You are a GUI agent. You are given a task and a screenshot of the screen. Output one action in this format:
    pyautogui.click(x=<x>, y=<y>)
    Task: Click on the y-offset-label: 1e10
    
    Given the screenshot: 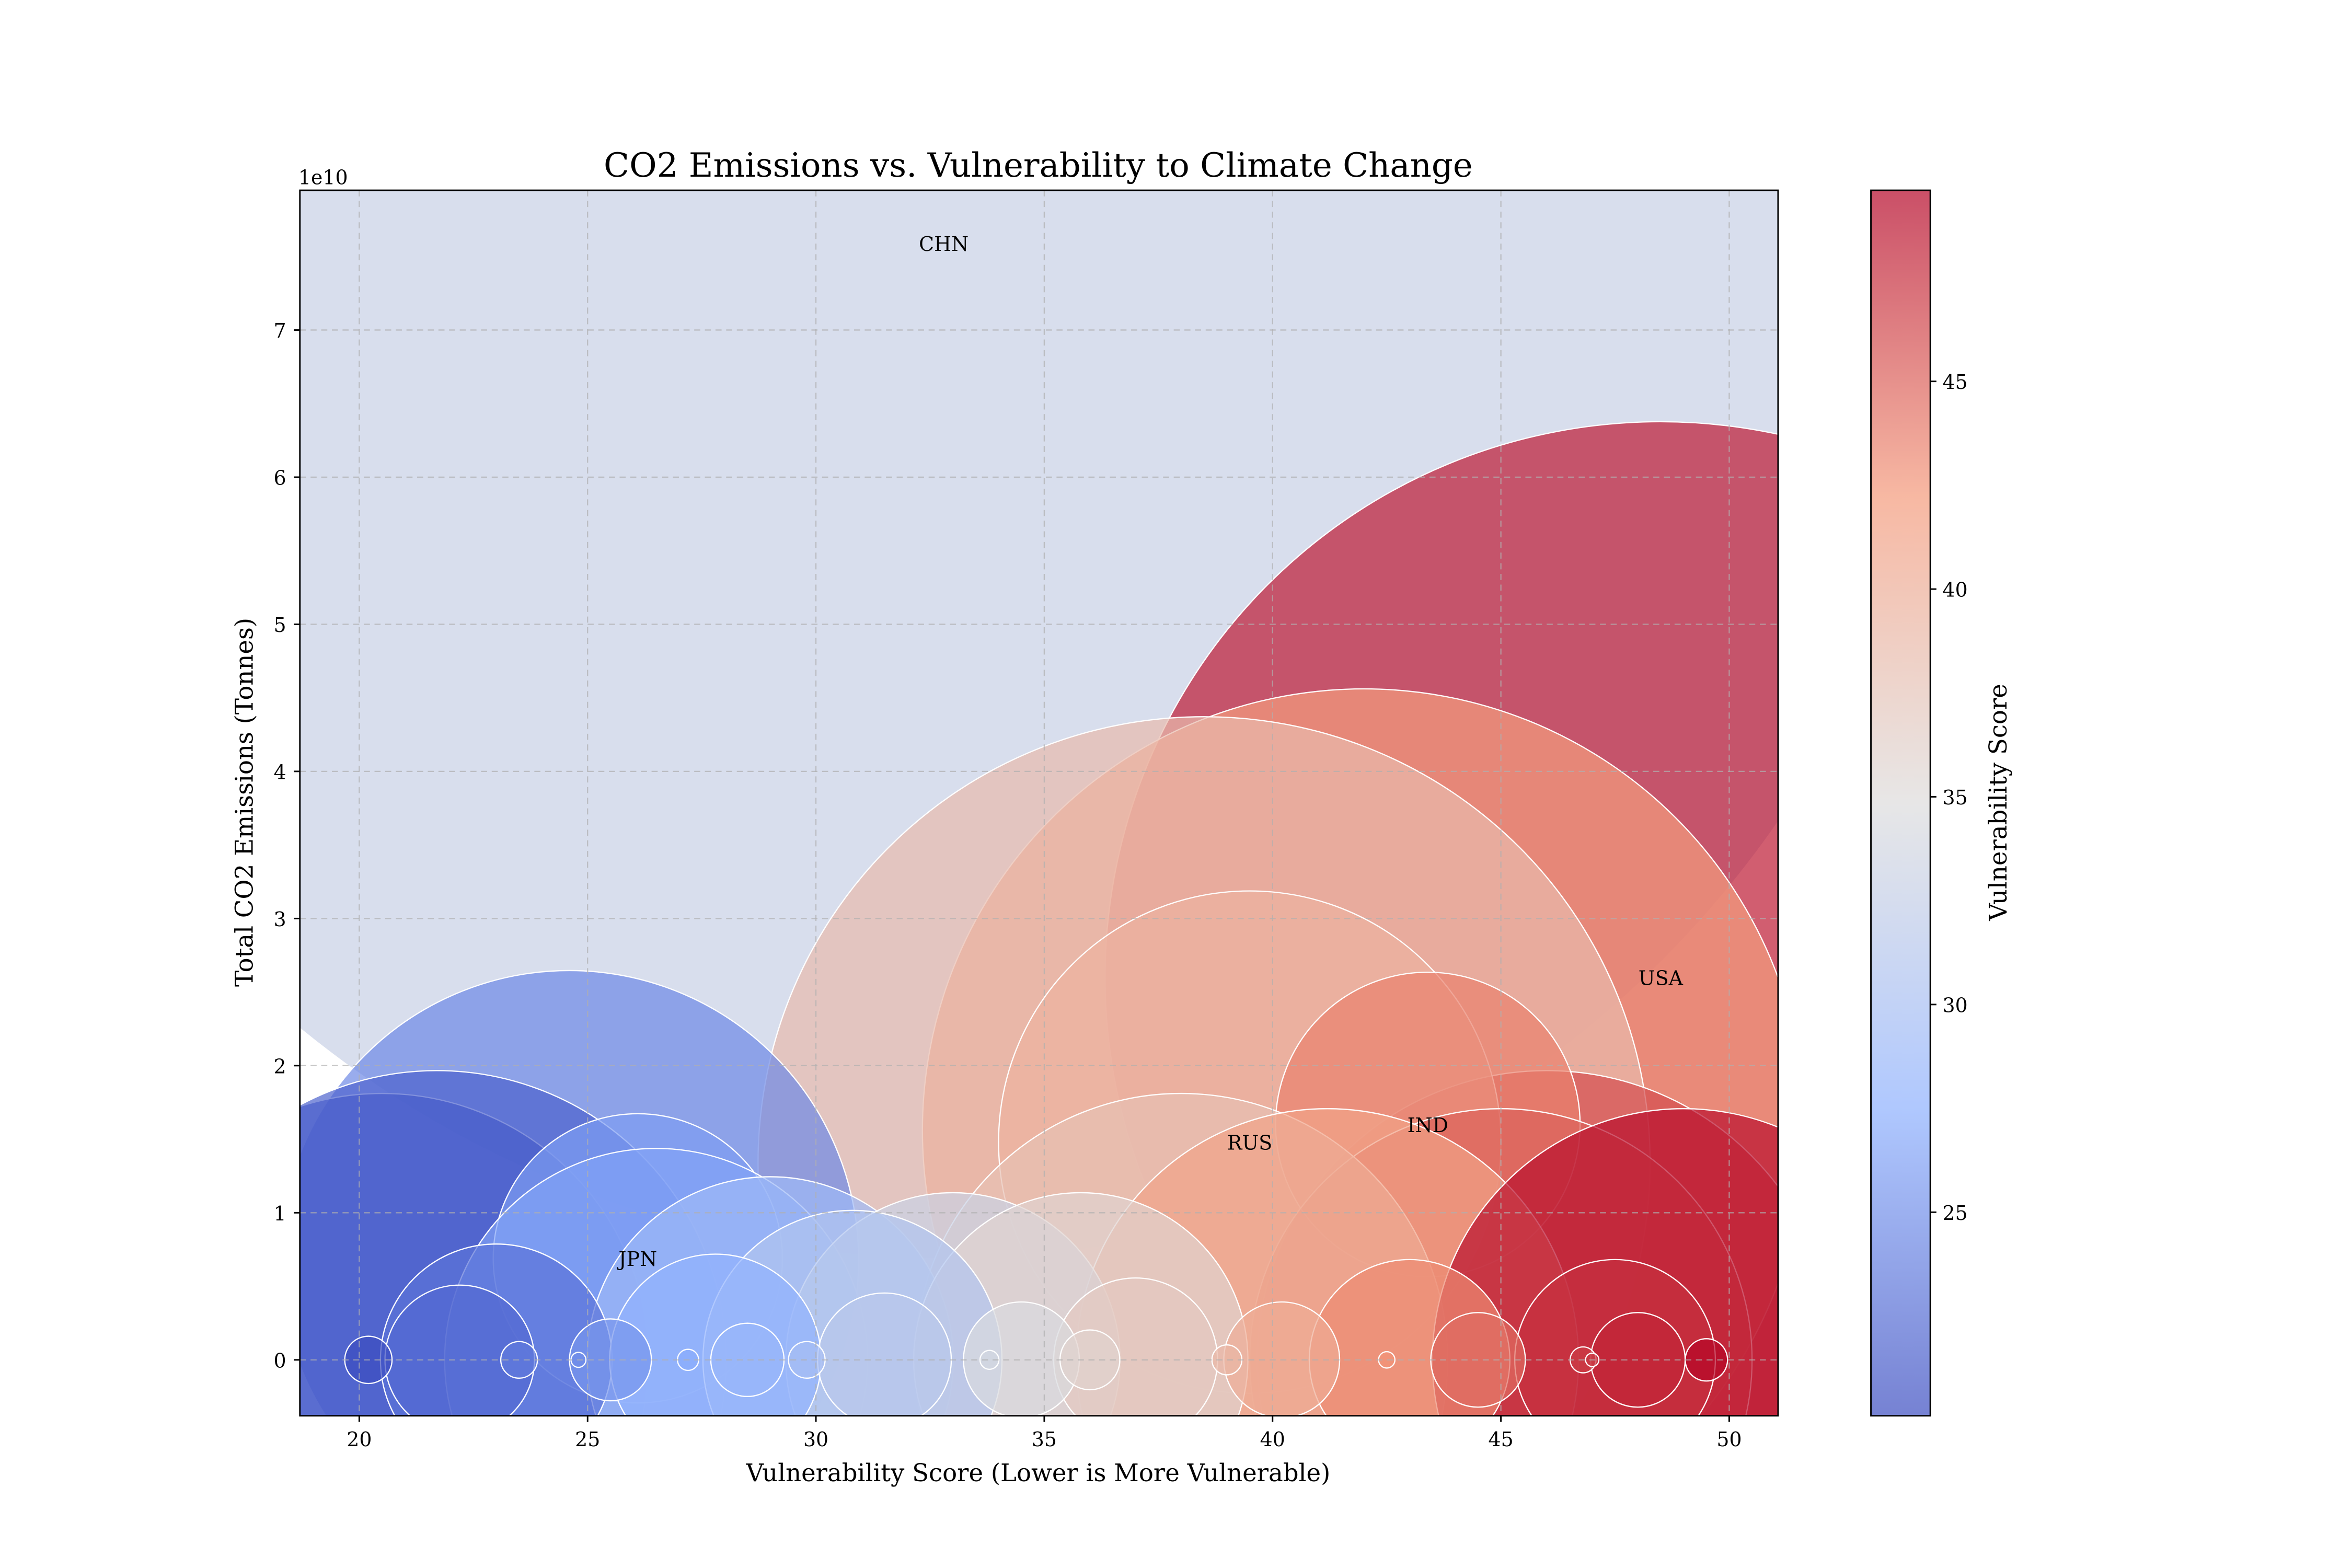 What is the action you would take?
    pyautogui.click(x=323, y=177)
    